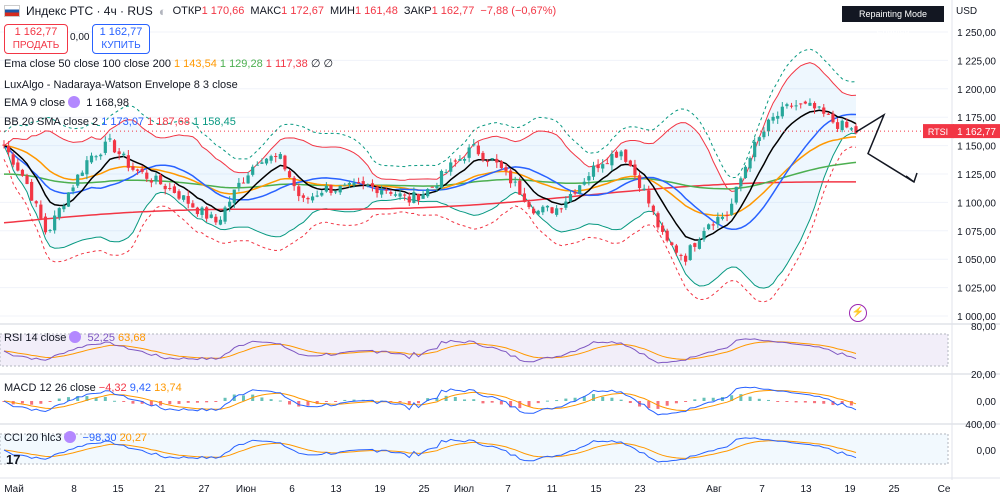 This screenshot has height=500, width=1000. Describe the element at coordinates (13, 459) in the screenshot. I see `tradingview-logo: 17` at that location.